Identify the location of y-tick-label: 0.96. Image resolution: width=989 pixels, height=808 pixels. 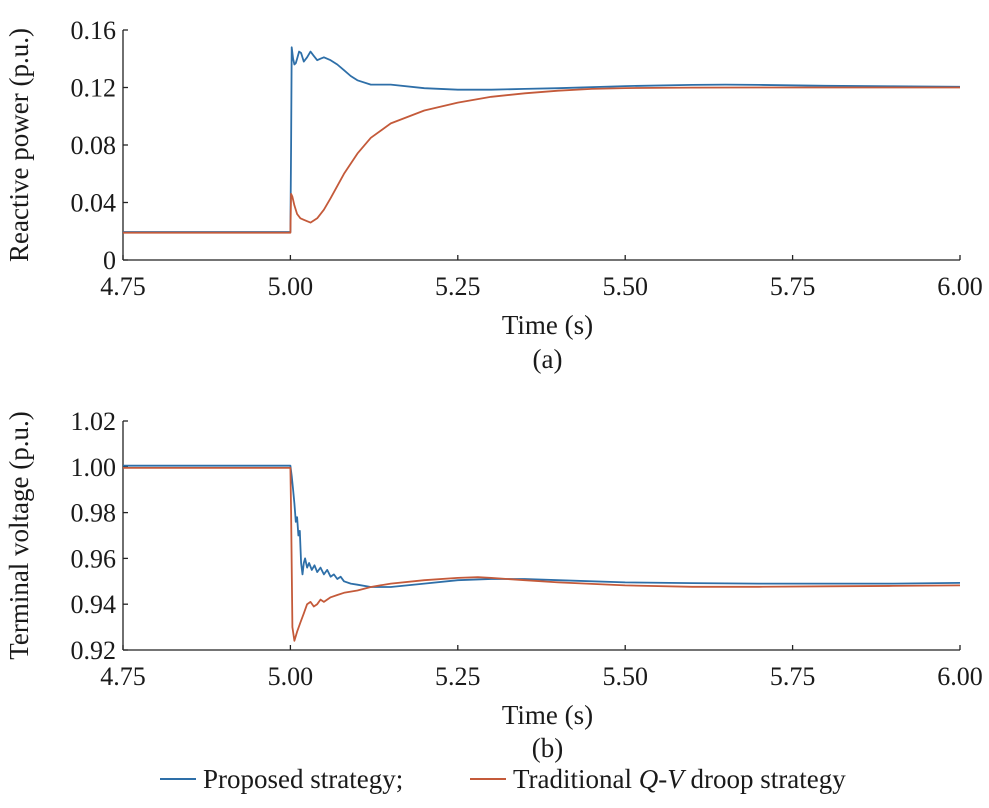
(94, 558).